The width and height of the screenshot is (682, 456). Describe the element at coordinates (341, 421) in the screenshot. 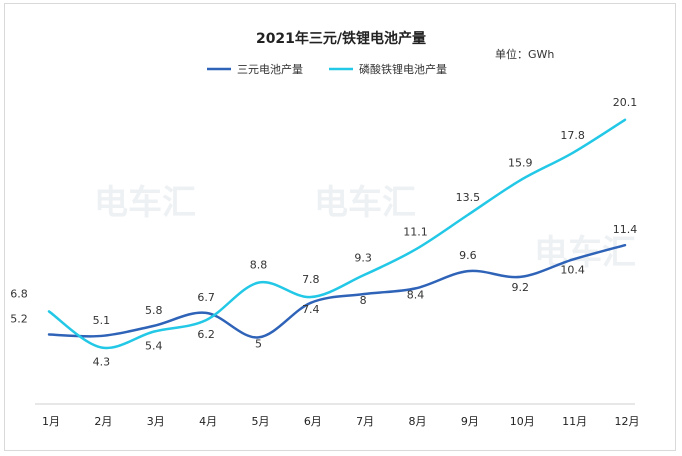

I see `x-axis-ticks: 1月 2月 3月 4月 5月 6月 7月 8月 9月 10月 11月 12月` at that location.